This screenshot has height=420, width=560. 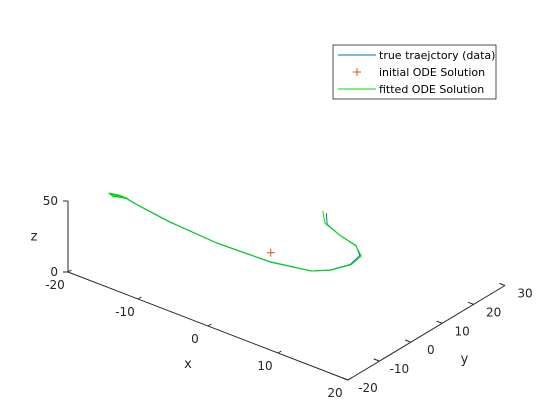 I want to click on z-tick-label: 50, so click(x=50, y=201).